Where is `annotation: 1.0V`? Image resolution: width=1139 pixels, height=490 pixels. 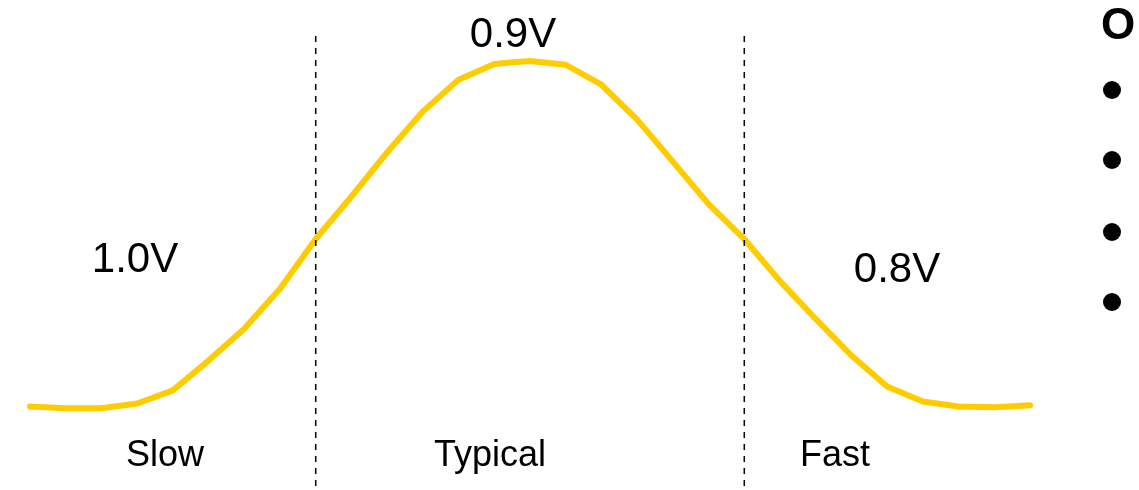 annotation: 1.0V is located at coordinates (135, 257).